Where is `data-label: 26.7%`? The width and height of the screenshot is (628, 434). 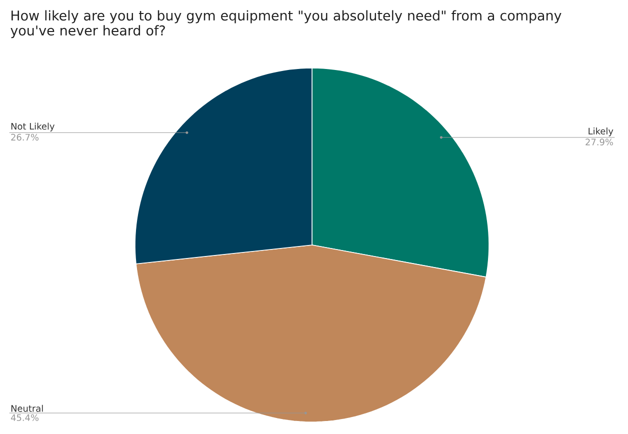
data-label: 26.7% is located at coordinates (25, 137).